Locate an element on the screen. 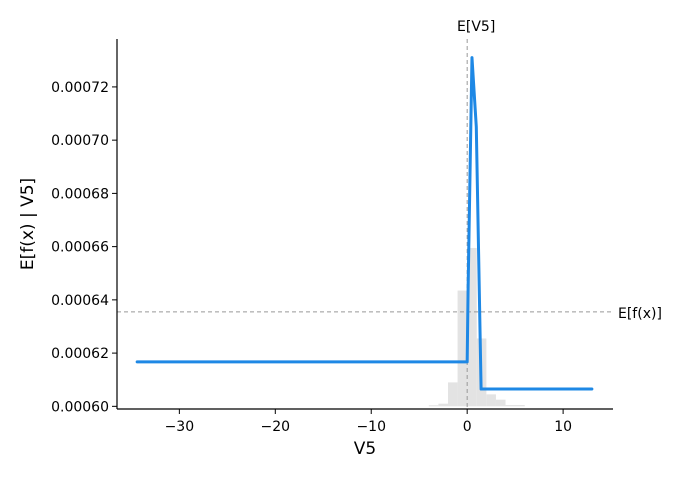  y-tick-label: 0.00068 is located at coordinates (80, 194).